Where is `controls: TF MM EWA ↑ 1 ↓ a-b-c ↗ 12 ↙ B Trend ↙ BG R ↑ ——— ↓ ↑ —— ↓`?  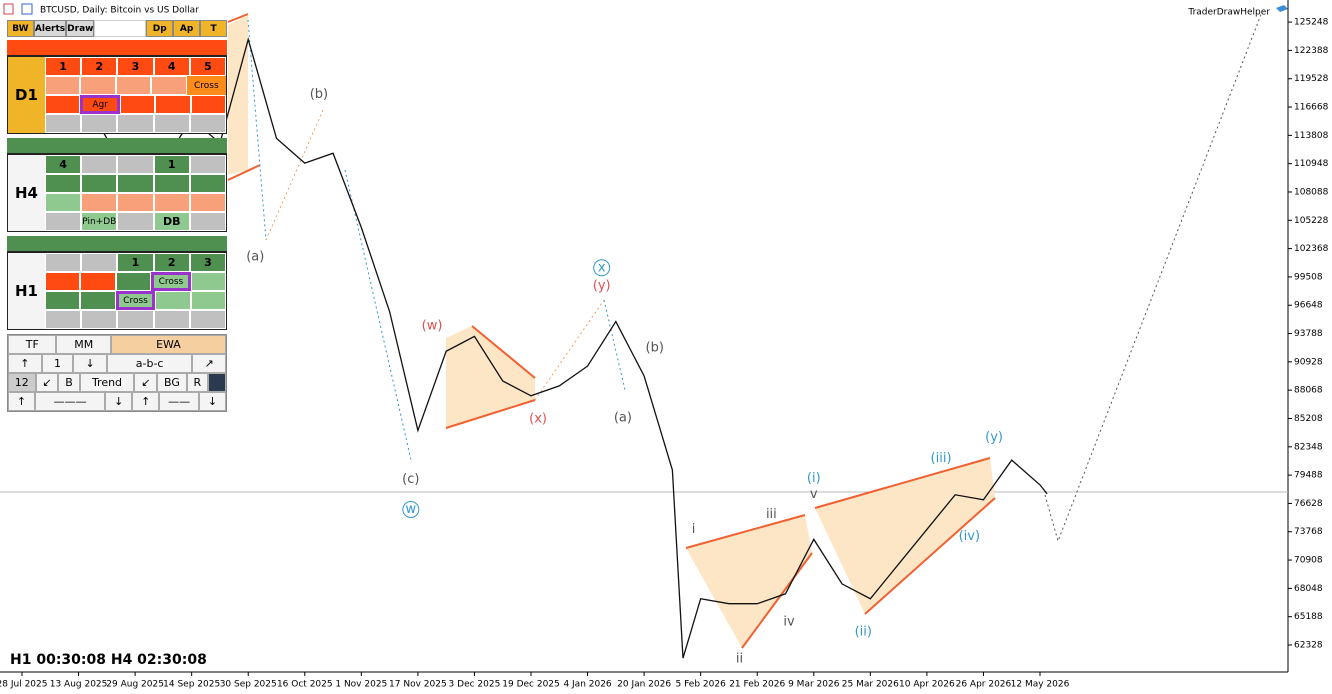 controls: TF MM EWA ↑ 1 ↓ a-b-c ↗ 12 ↙ B Trend ↙ BG R ↑ ——— ↓ ↑ —— ↓ is located at coordinates (117, 373).